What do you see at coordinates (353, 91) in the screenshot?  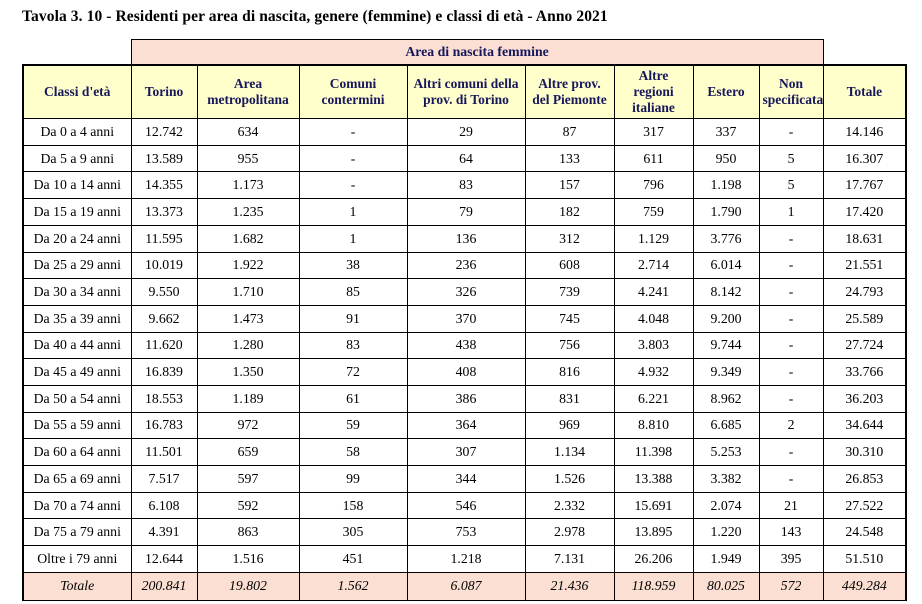 I see `column-header-3: Comuni contermini` at bounding box center [353, 91].